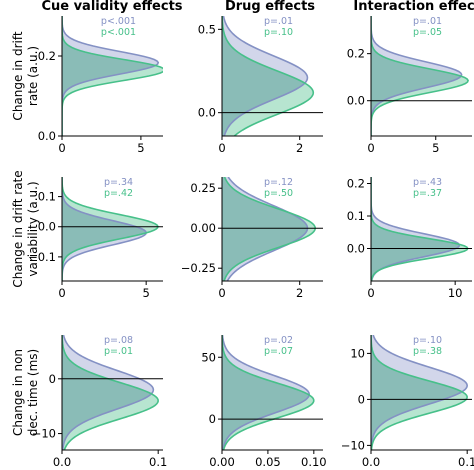 This screenshot has width=474, height=470. I want to click on row-label-line: rate (a.u.), so click(33, 76).